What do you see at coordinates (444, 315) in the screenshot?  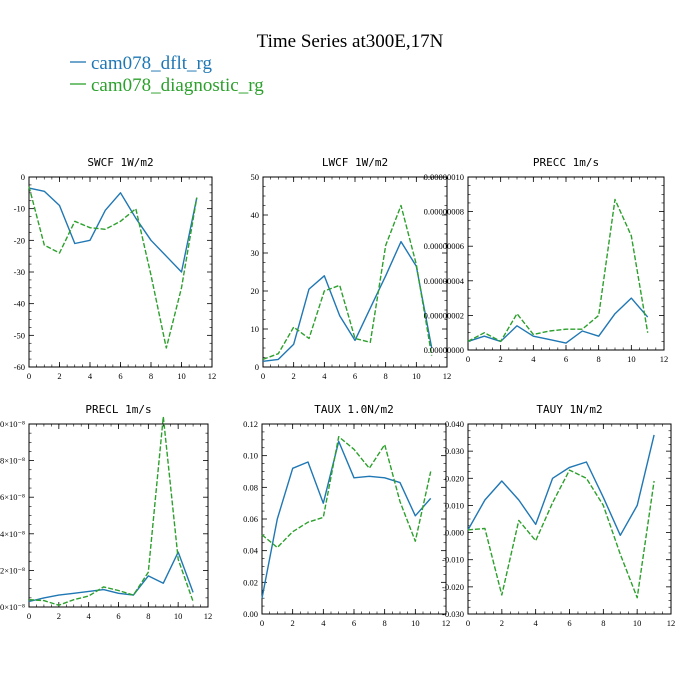 I see `y-tick-label: 0.00000002` at bounding box center [444, 315].